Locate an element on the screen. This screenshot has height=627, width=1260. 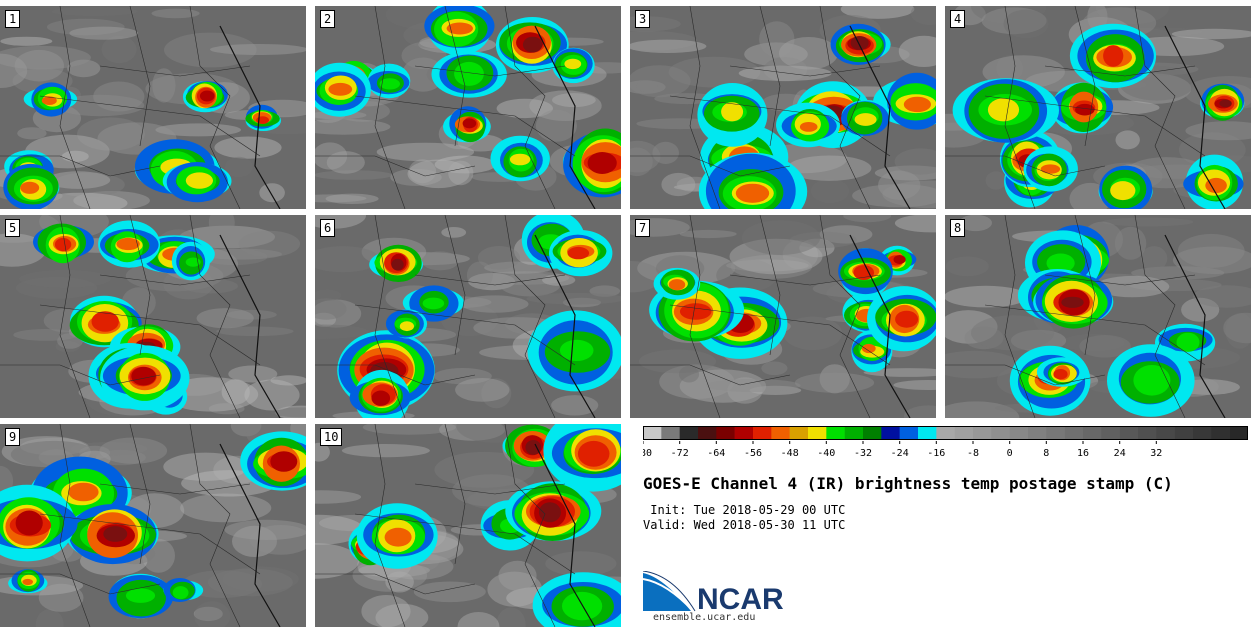
colorbar-tick-label: -48 is located at coordinates (790, 452).